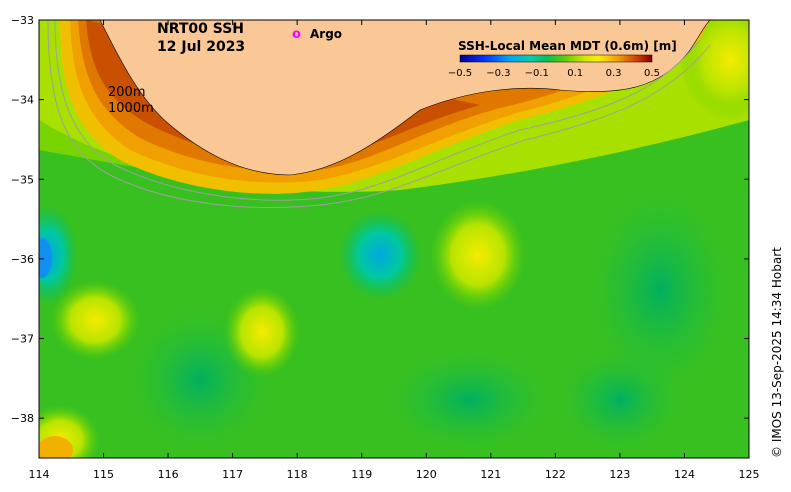  Describe the element at coordinates (103, 474) in the screenshot. I see `lon-tick-label: 115` at that location.